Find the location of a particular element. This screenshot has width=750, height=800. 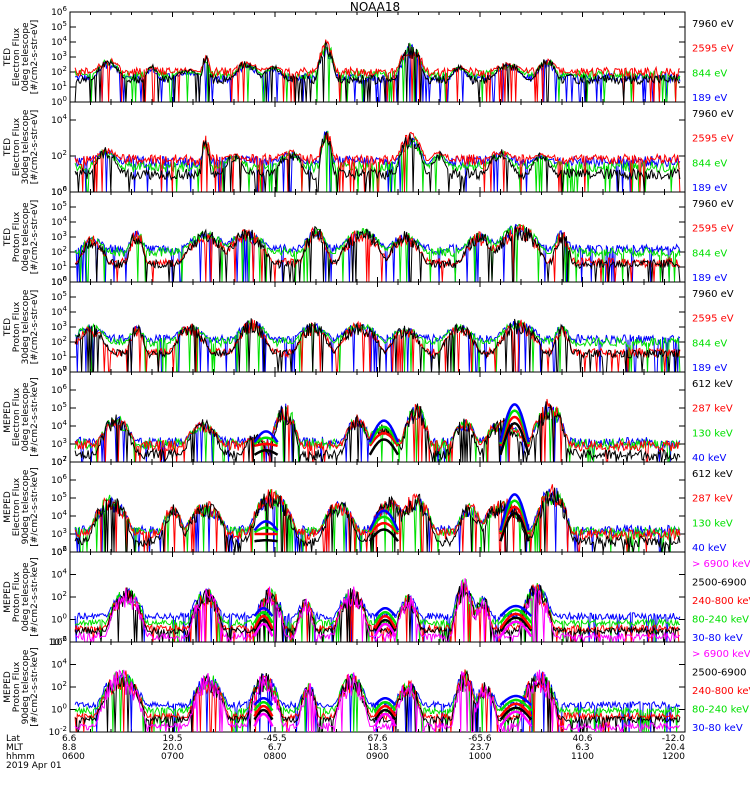

legend-entry: > 6900 keV is located at coordinates (721, 564).